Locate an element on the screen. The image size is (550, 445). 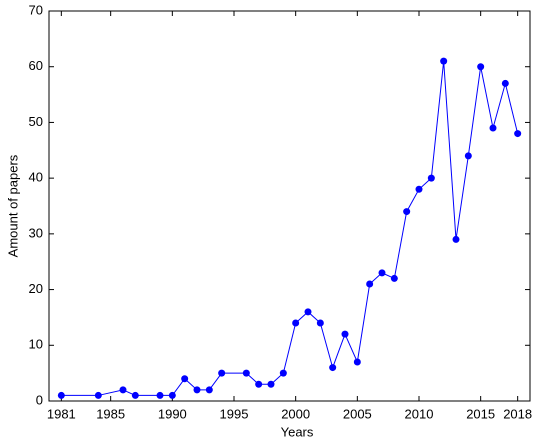
y-tick-label: 40 is located at coordinates (36, 177).